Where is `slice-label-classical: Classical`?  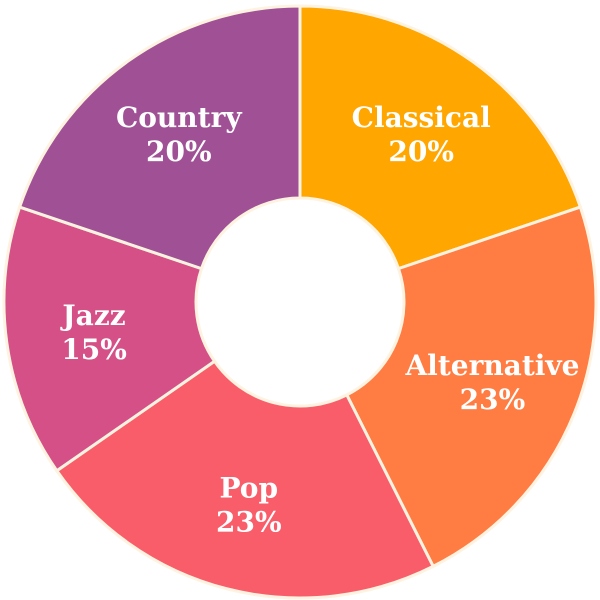 slice-label-classical: Classical is located at coordinates (421, 117).